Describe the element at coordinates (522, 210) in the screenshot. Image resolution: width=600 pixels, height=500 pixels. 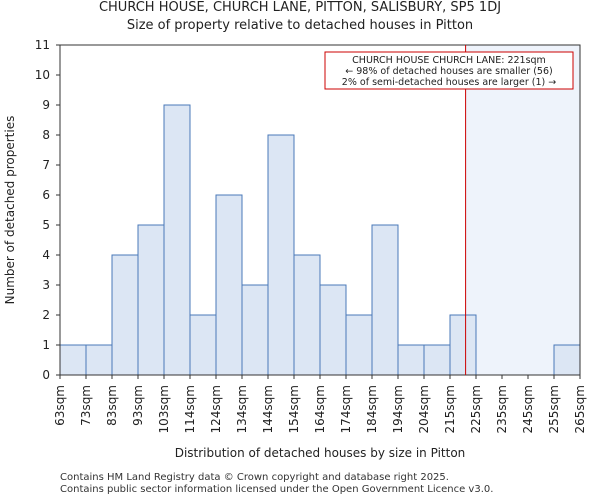
I see `highlight-region` at that location.